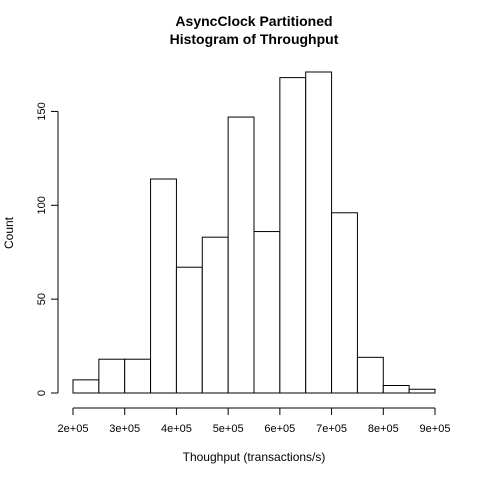 This screenshot has width=480, height=480. Describe the element at coordinates (254, 39) in the screenshot. I see `chart-subtitle: Histogram of Throughput` at that location.